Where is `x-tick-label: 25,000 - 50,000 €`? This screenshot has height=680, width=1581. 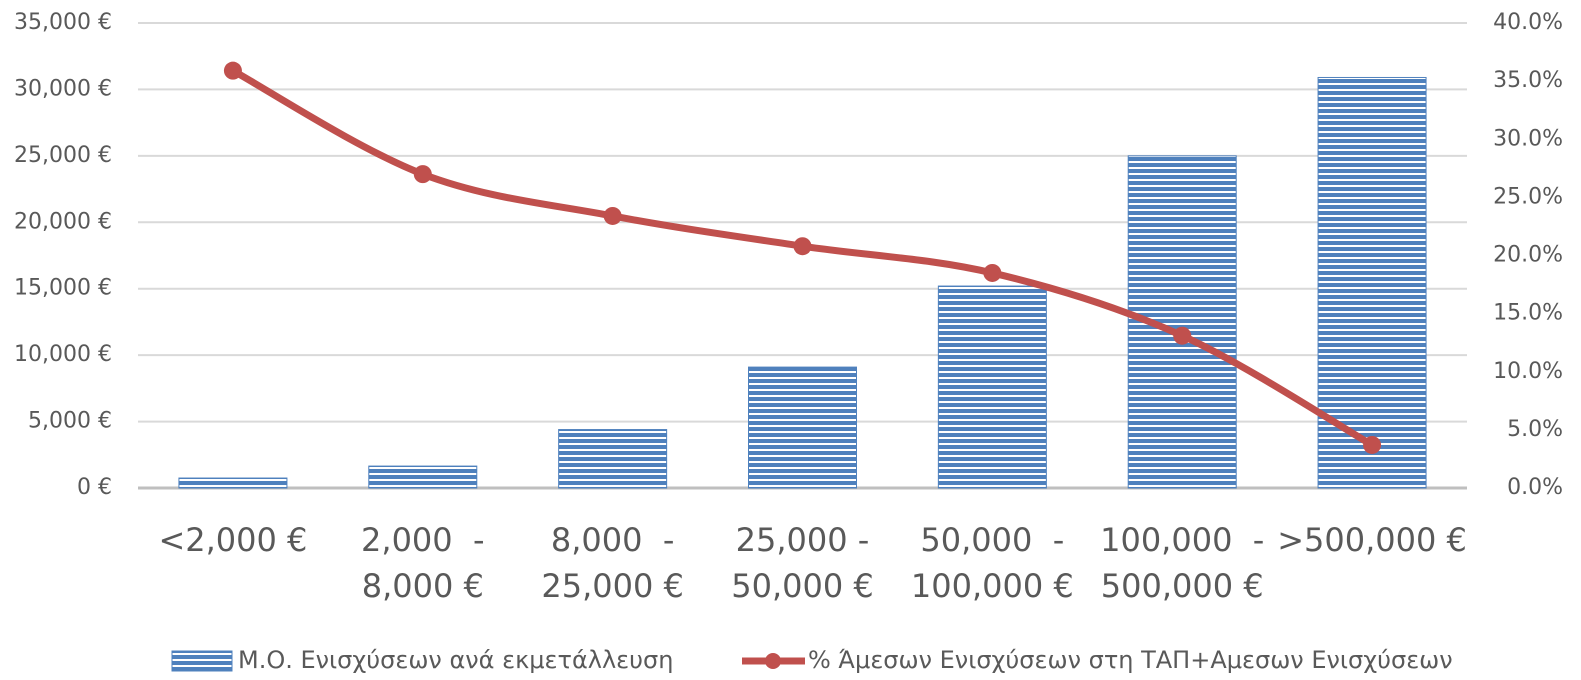
x-tick-label: 25,000 - 50,000 € is located at coordinates (802, 563).